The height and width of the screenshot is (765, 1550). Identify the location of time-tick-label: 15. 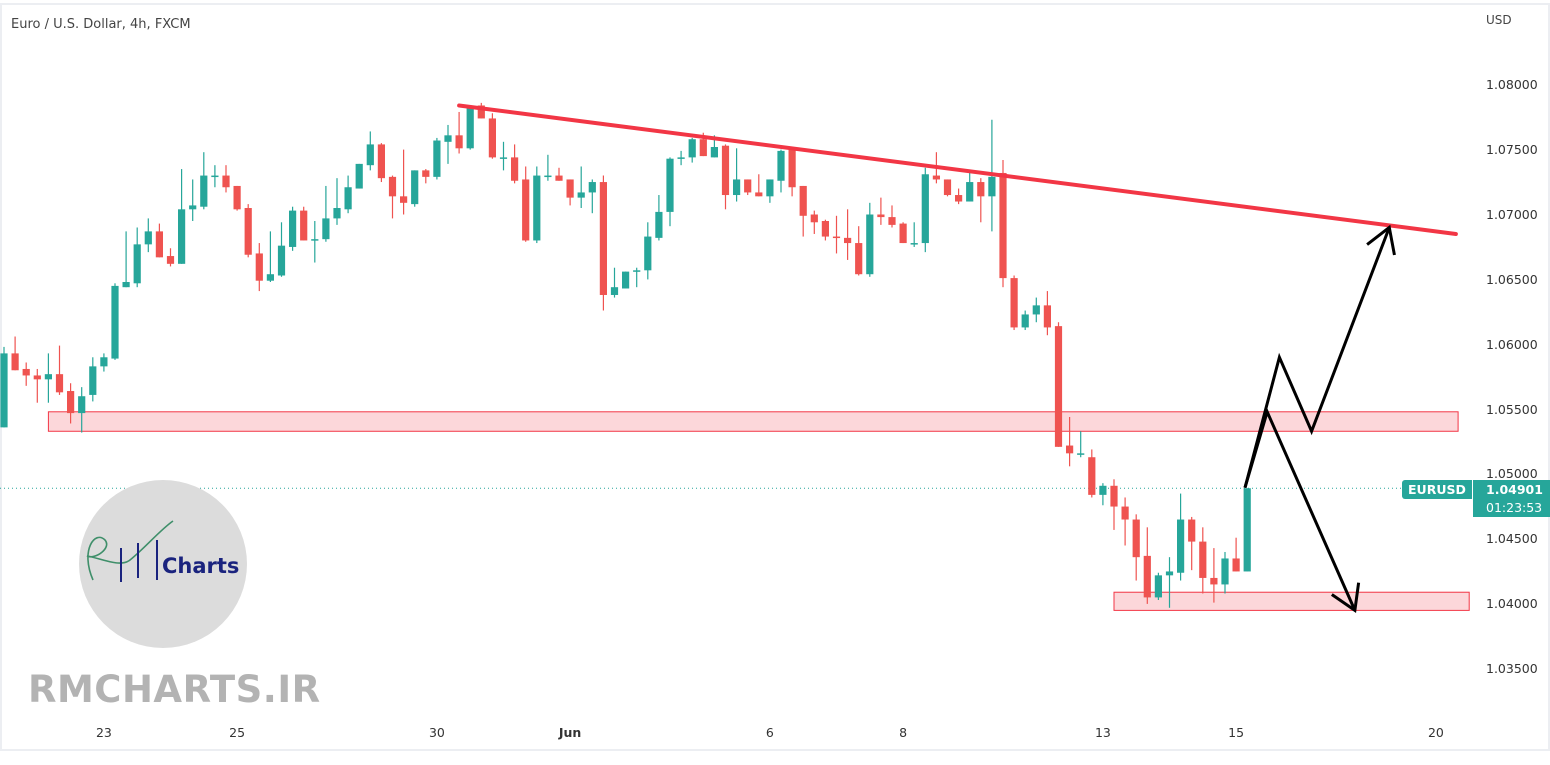
(1236, 732).